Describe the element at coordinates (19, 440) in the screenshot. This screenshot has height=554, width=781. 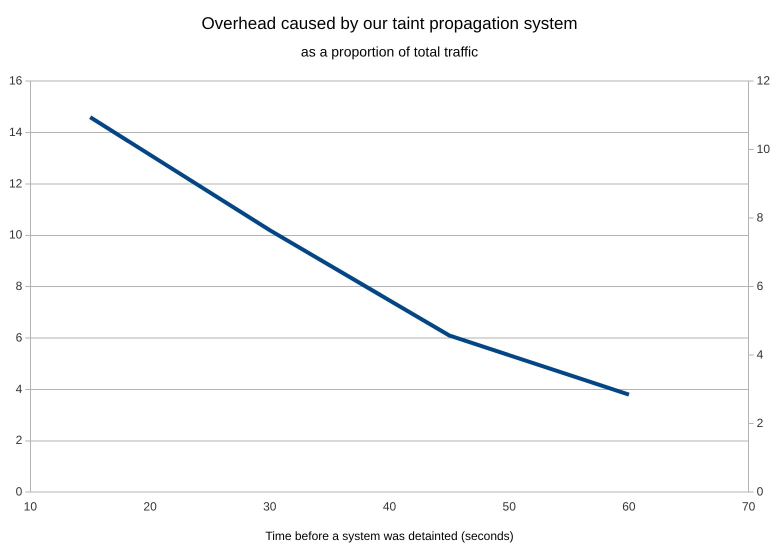
I see `y-tick-label: 2` at that location.